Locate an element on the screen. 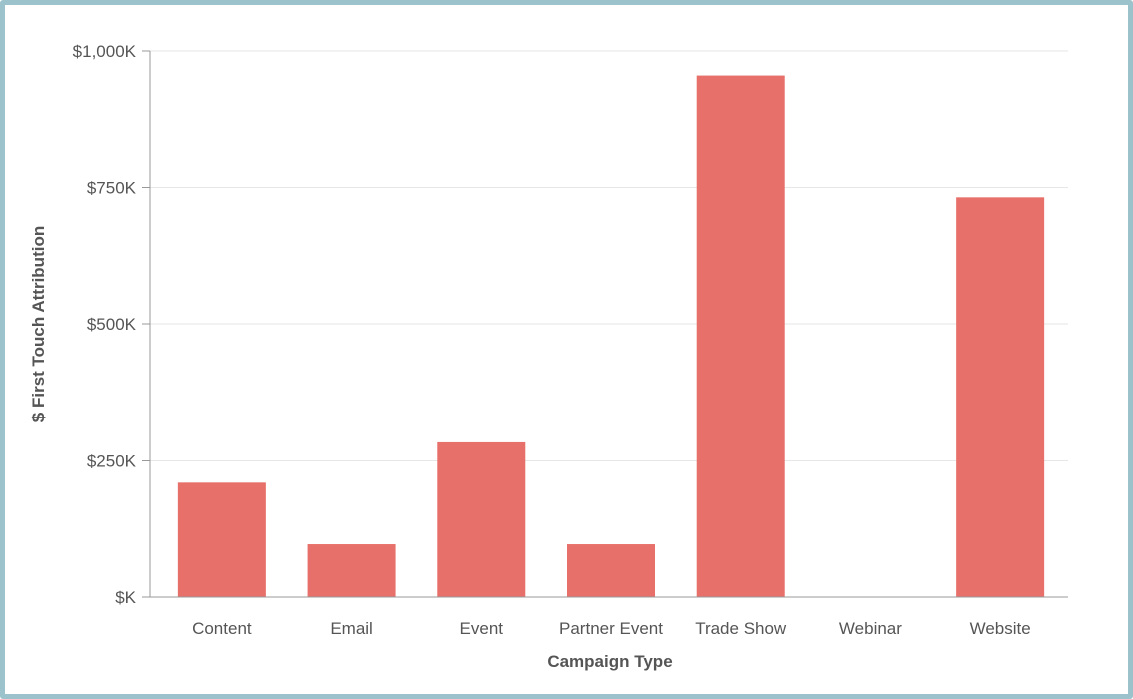 Image resolution: width=1133 pixels, height=699 pixels. x-tick-label: Partner Event is located at coordinates (611, 628).